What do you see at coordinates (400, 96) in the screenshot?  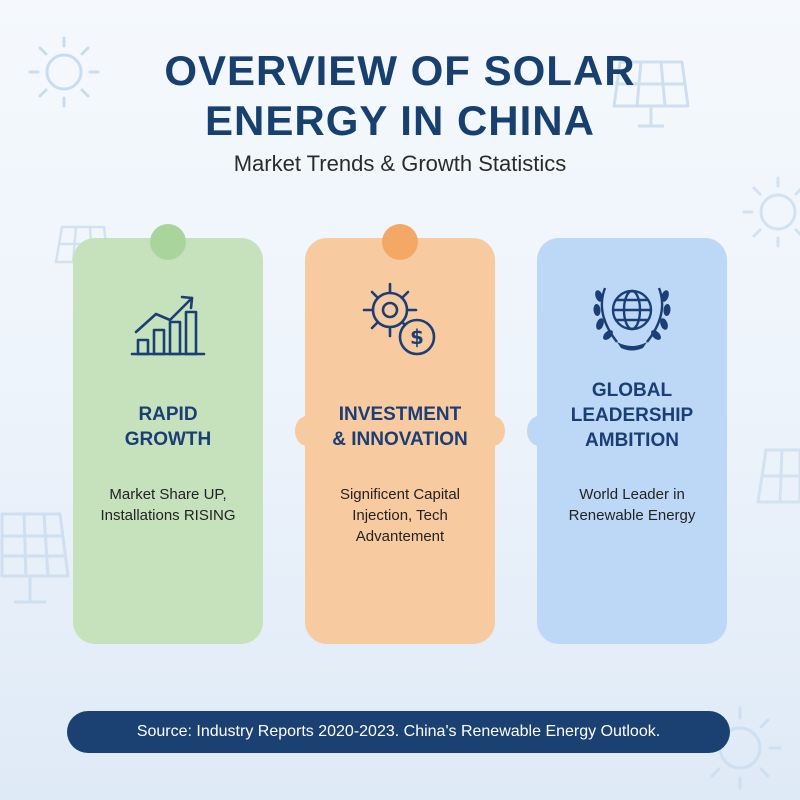 I see `page-title: OVERVIEW OF SOLAR ENERGY IN CHINA` at bounding box center [400, 96].